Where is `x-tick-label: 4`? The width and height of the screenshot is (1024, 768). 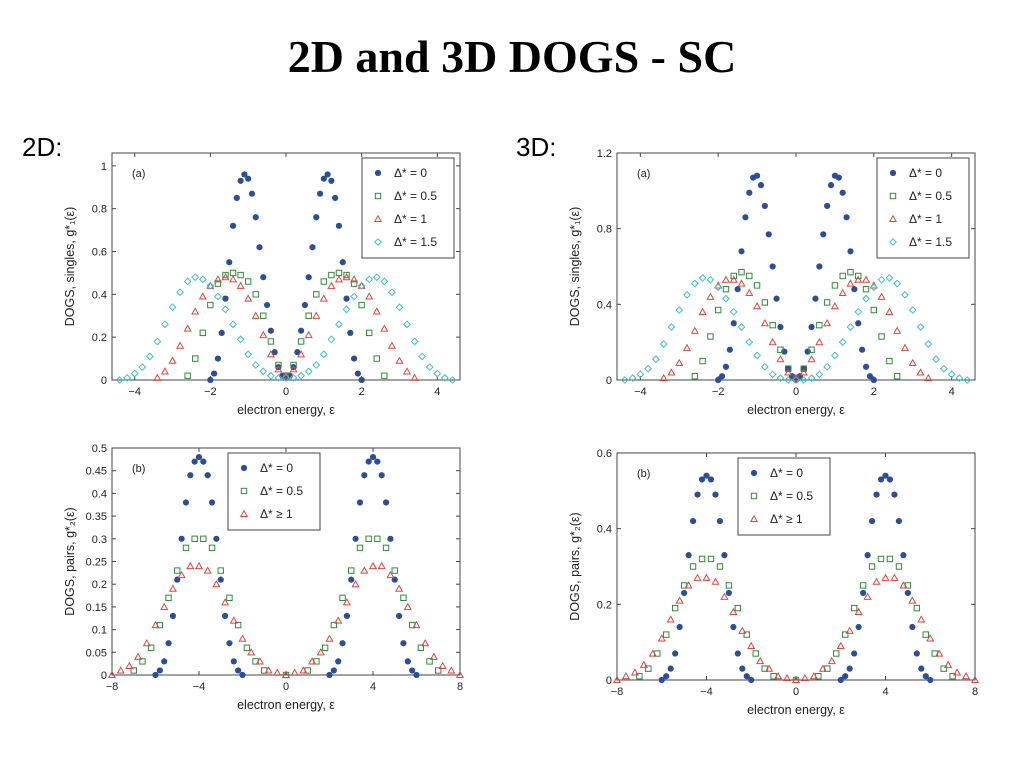 x-tick-label: 4 is located at coordinates (373, 687).